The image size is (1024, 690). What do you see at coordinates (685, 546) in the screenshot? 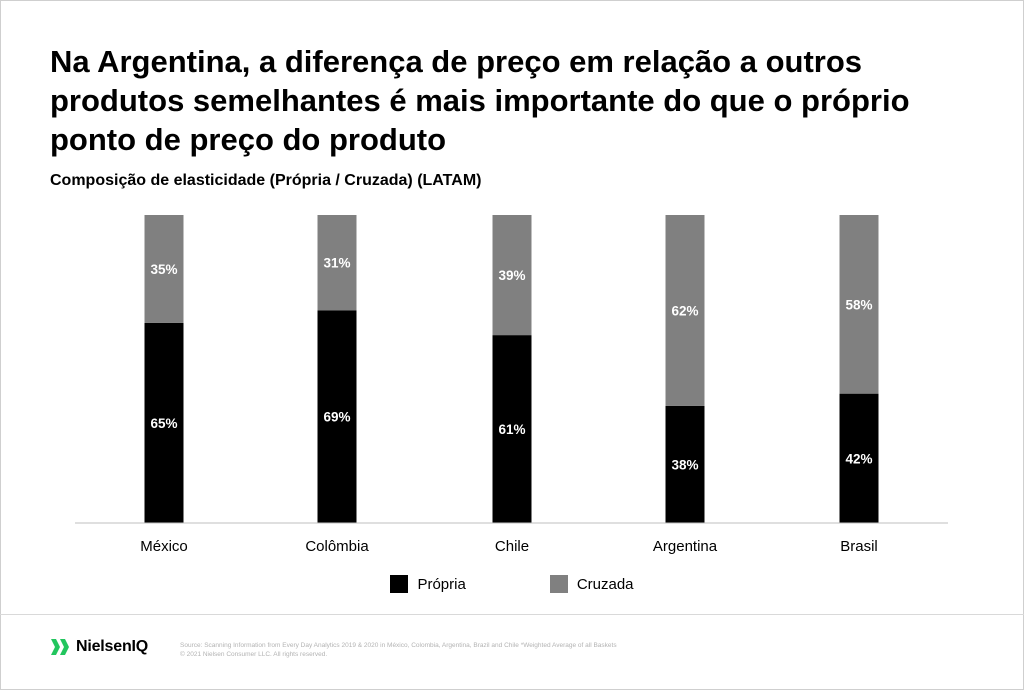
I see `category-label-3: Argentina` at bounding box center [685, 546].